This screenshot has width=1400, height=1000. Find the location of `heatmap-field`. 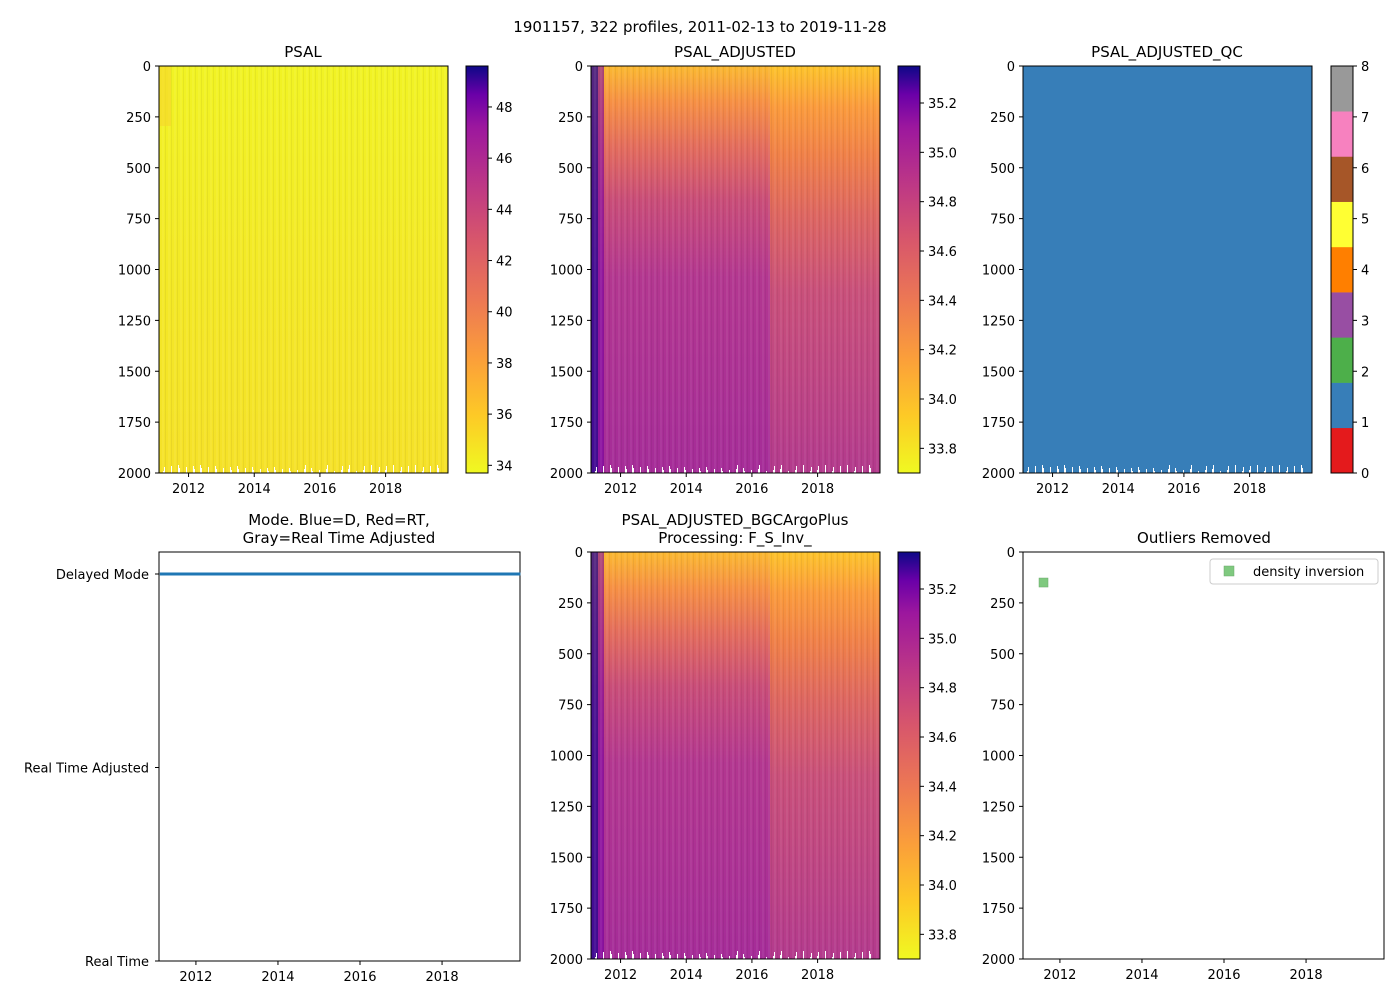

heatmap-field is located at coordinates (1167, 269).